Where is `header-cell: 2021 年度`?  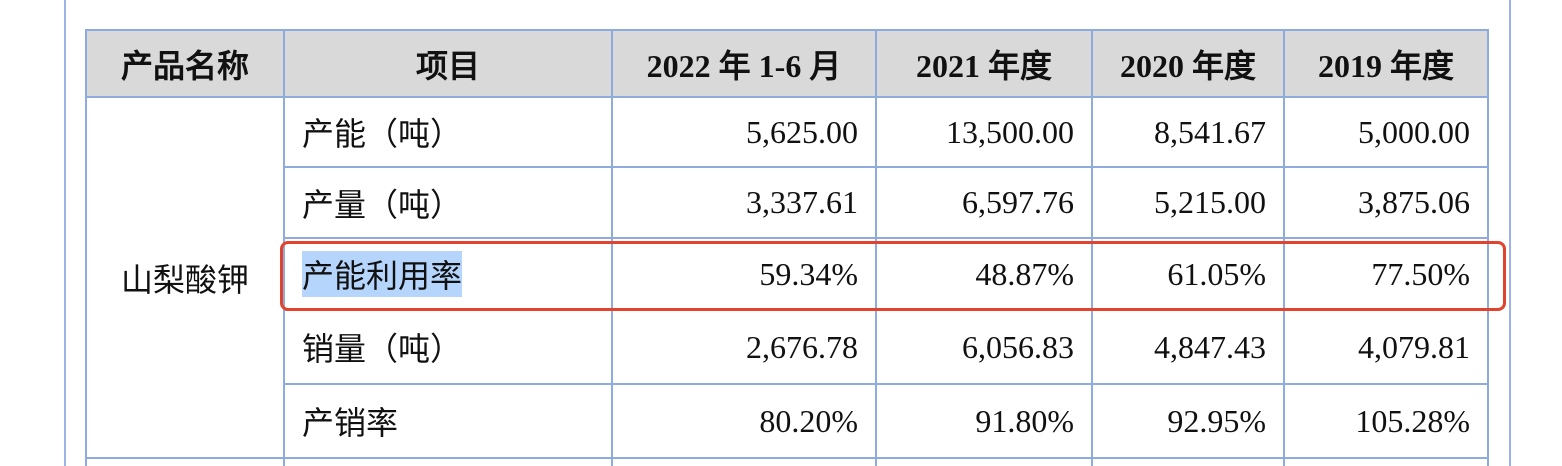 header-cell: 2021 年度 is located at coordinates (983, 65).